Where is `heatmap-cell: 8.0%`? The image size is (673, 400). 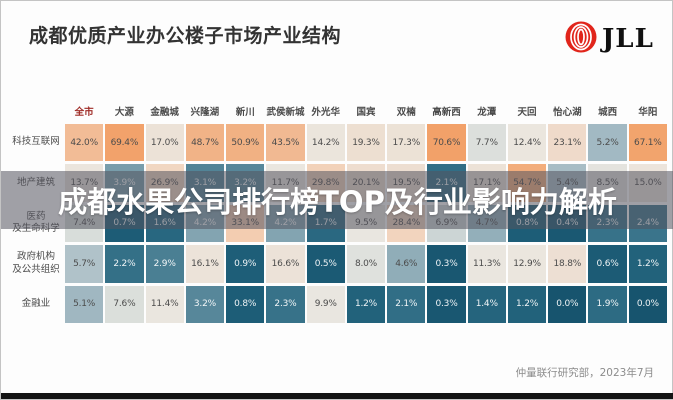 heatmap-cell: 8.0% is located at coordinates (366, 264).